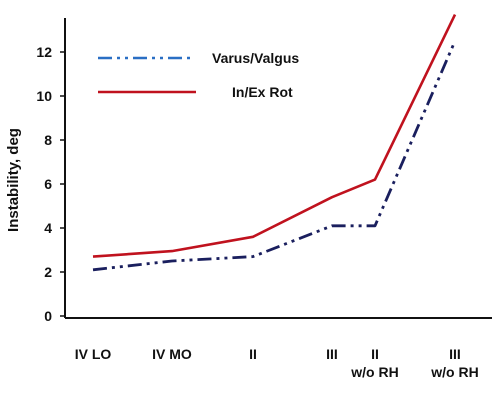  I want to click on x-tick-label: III, so click(332, 354).